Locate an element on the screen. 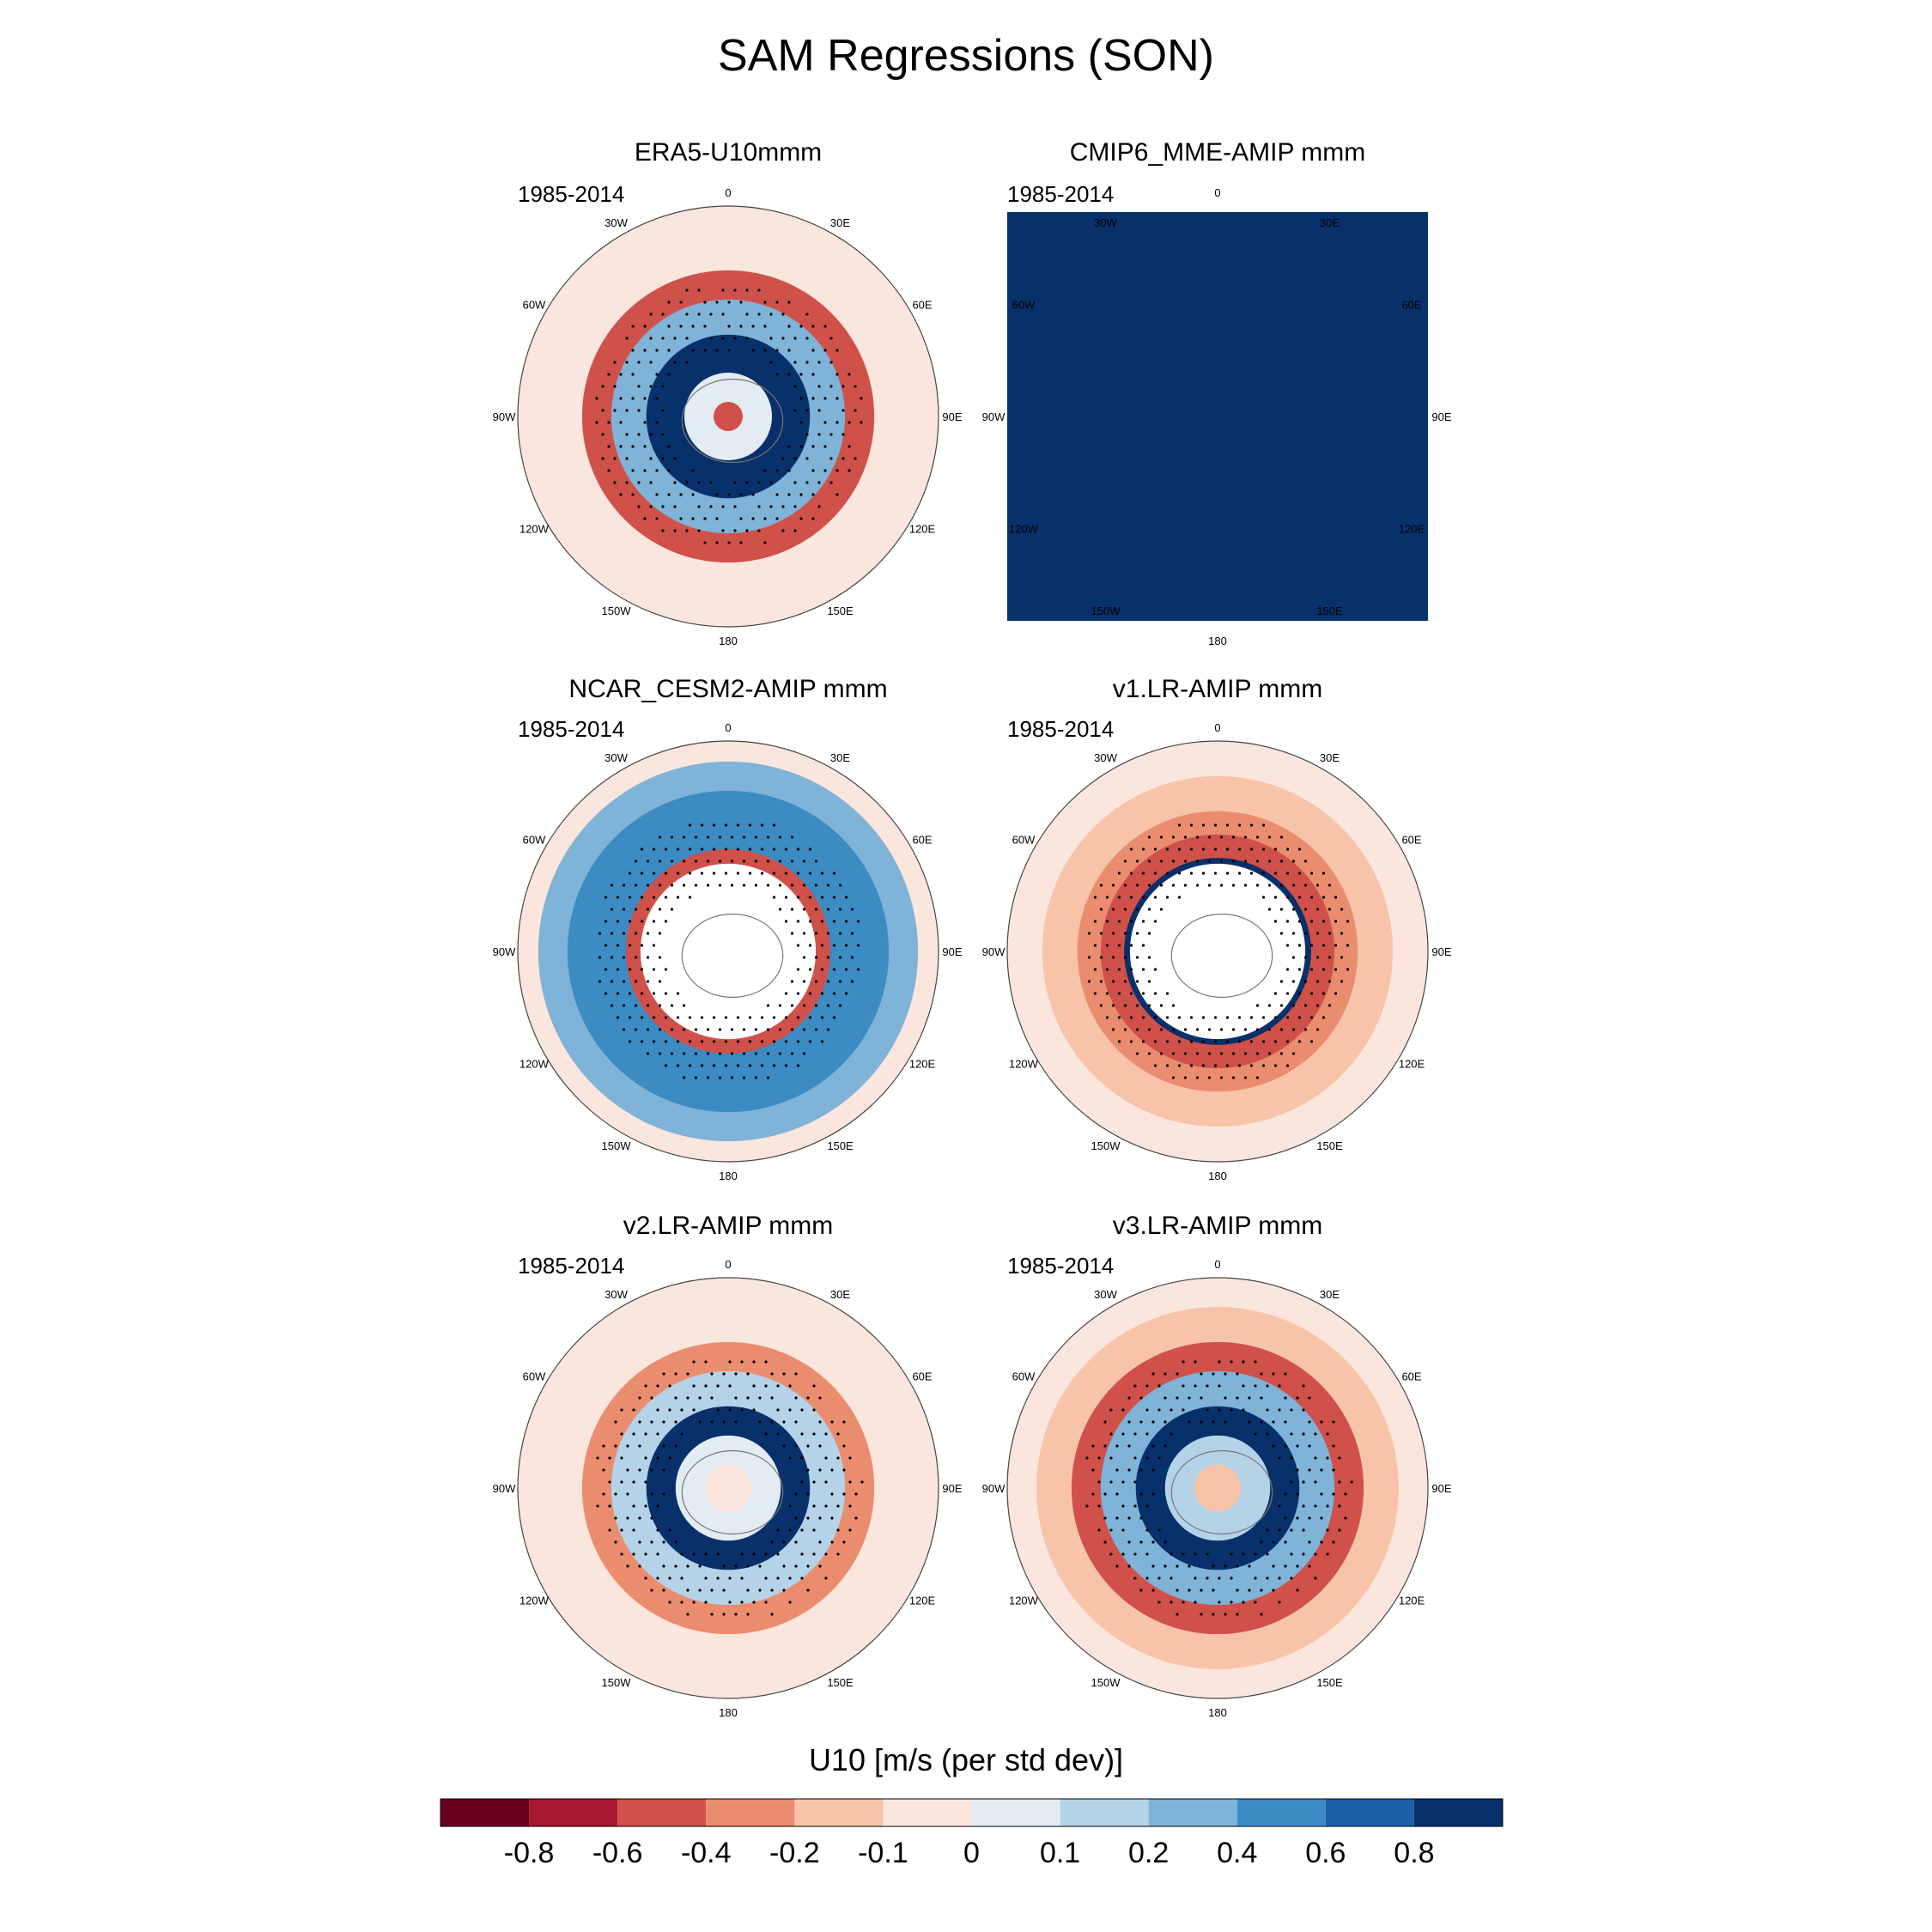 The width and height of the screenshot is (1932, 1932). panel-title: v3.LR-AMIP mmm is located at coordinates (1217, 1226).